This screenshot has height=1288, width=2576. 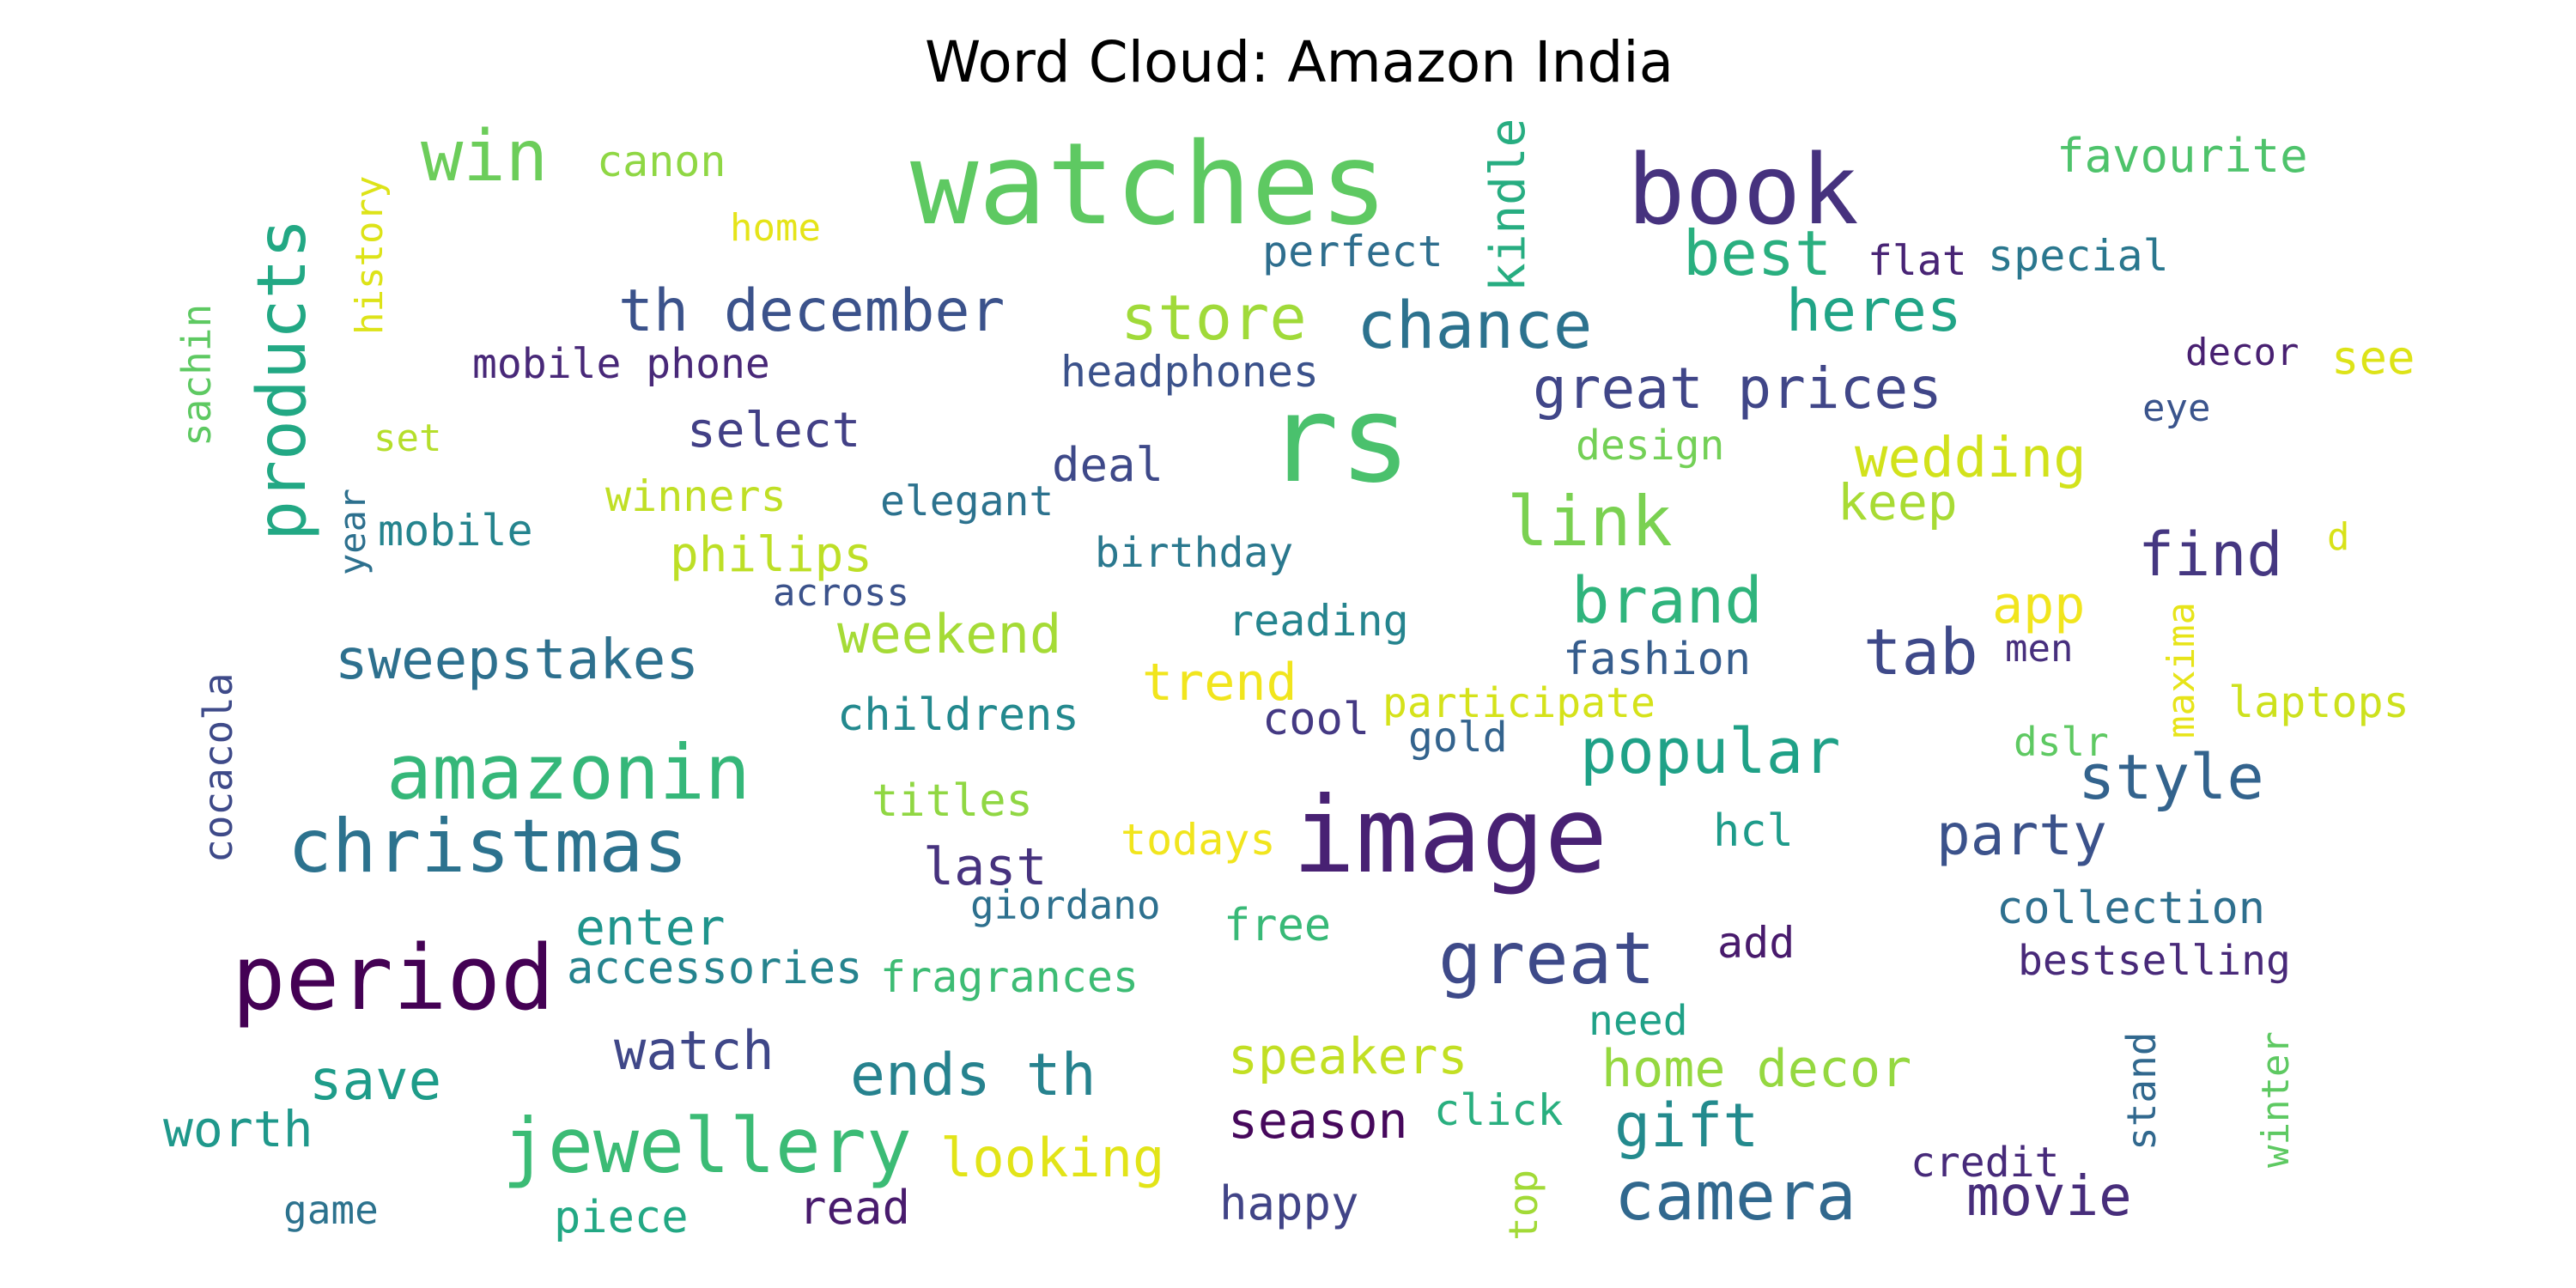 What do you see at coordinates (2171, 777) in the screenshot?
I see `word-style: style` at bounding box center [2171, 777].